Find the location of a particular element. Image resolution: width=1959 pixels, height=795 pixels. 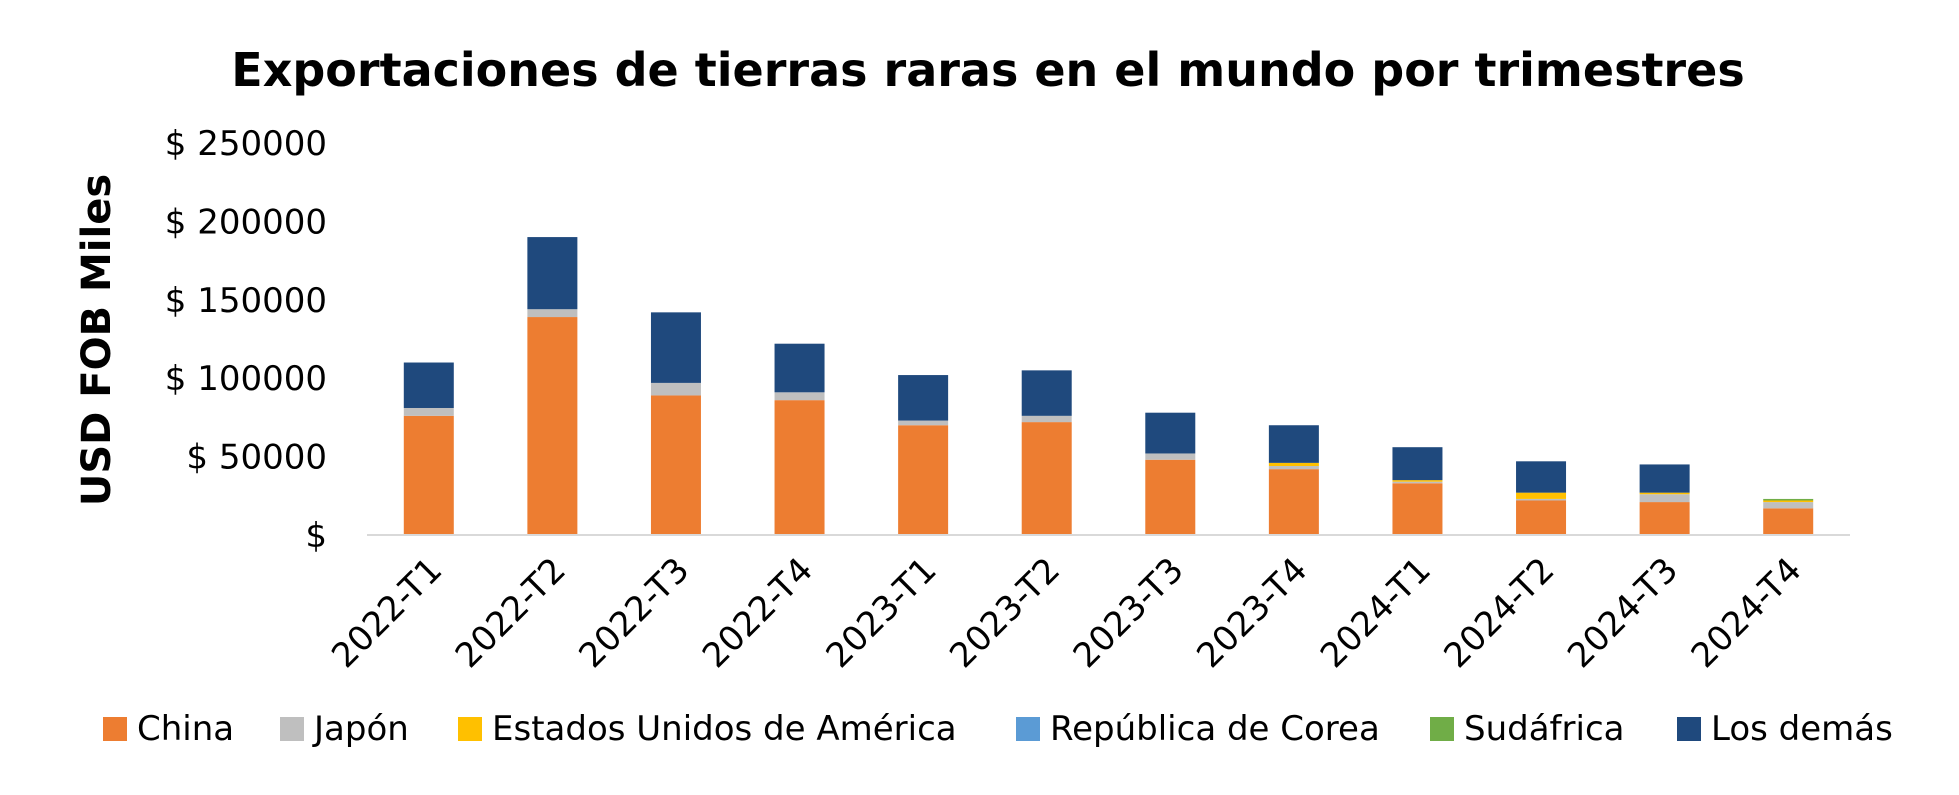

y-tick-label: $ 50000 is located at coordinates (256, 458).